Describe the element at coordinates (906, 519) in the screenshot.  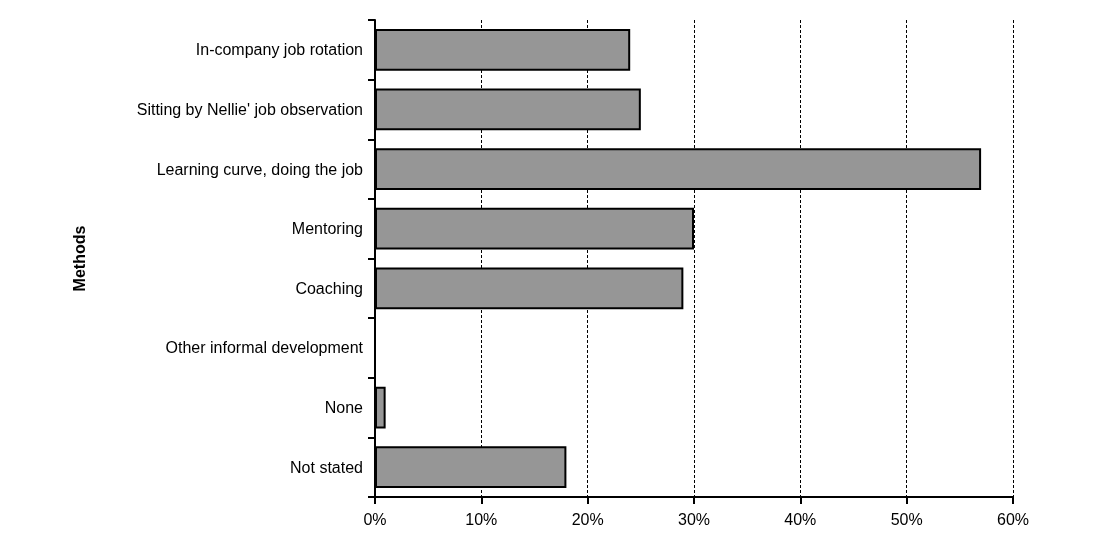
I see `x-tick-label: 50%` at that location.